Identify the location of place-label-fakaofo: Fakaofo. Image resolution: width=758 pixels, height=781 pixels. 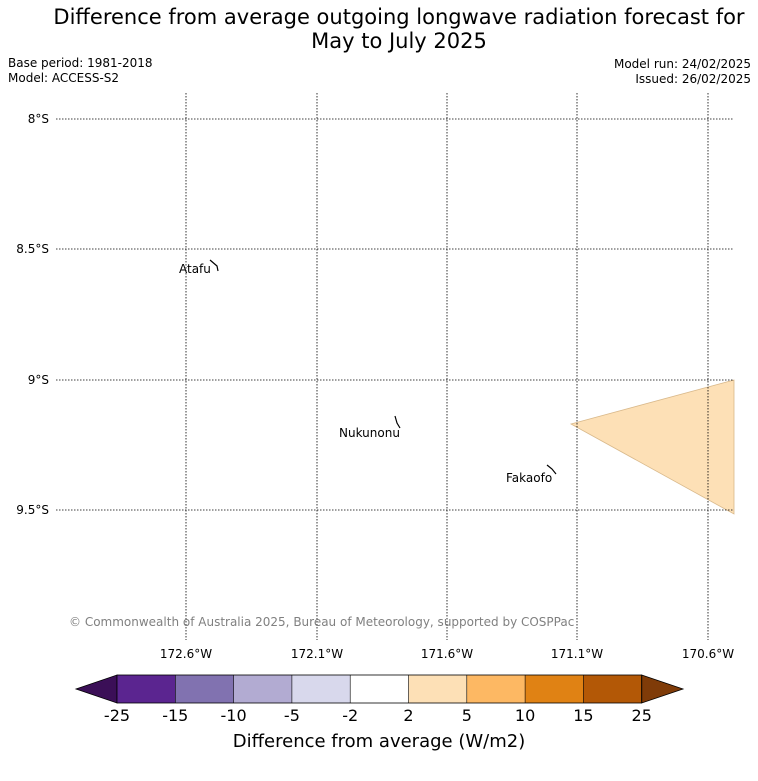
(529, 478).